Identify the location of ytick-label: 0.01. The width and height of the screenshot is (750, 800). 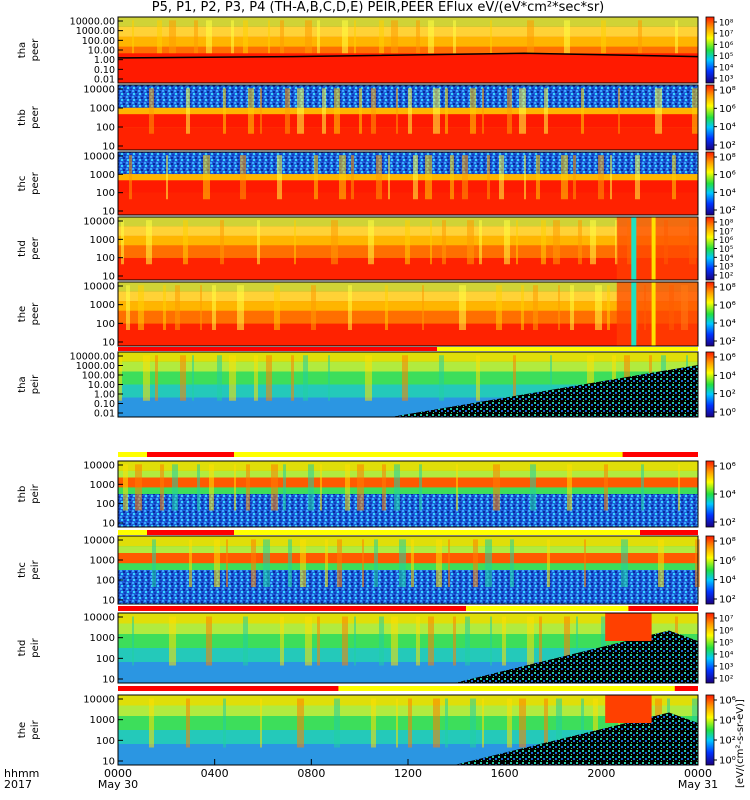
(104, 414).